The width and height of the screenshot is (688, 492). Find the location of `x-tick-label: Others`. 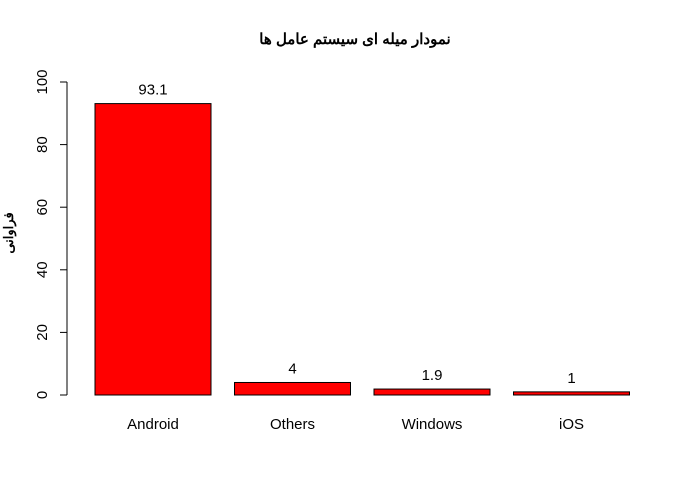

x-tick-label: Others is located at coordinates (292, 424).